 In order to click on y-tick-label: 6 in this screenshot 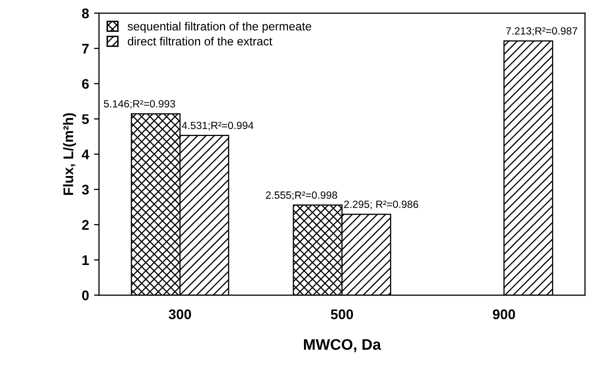, I will do `click(85, 83)`.